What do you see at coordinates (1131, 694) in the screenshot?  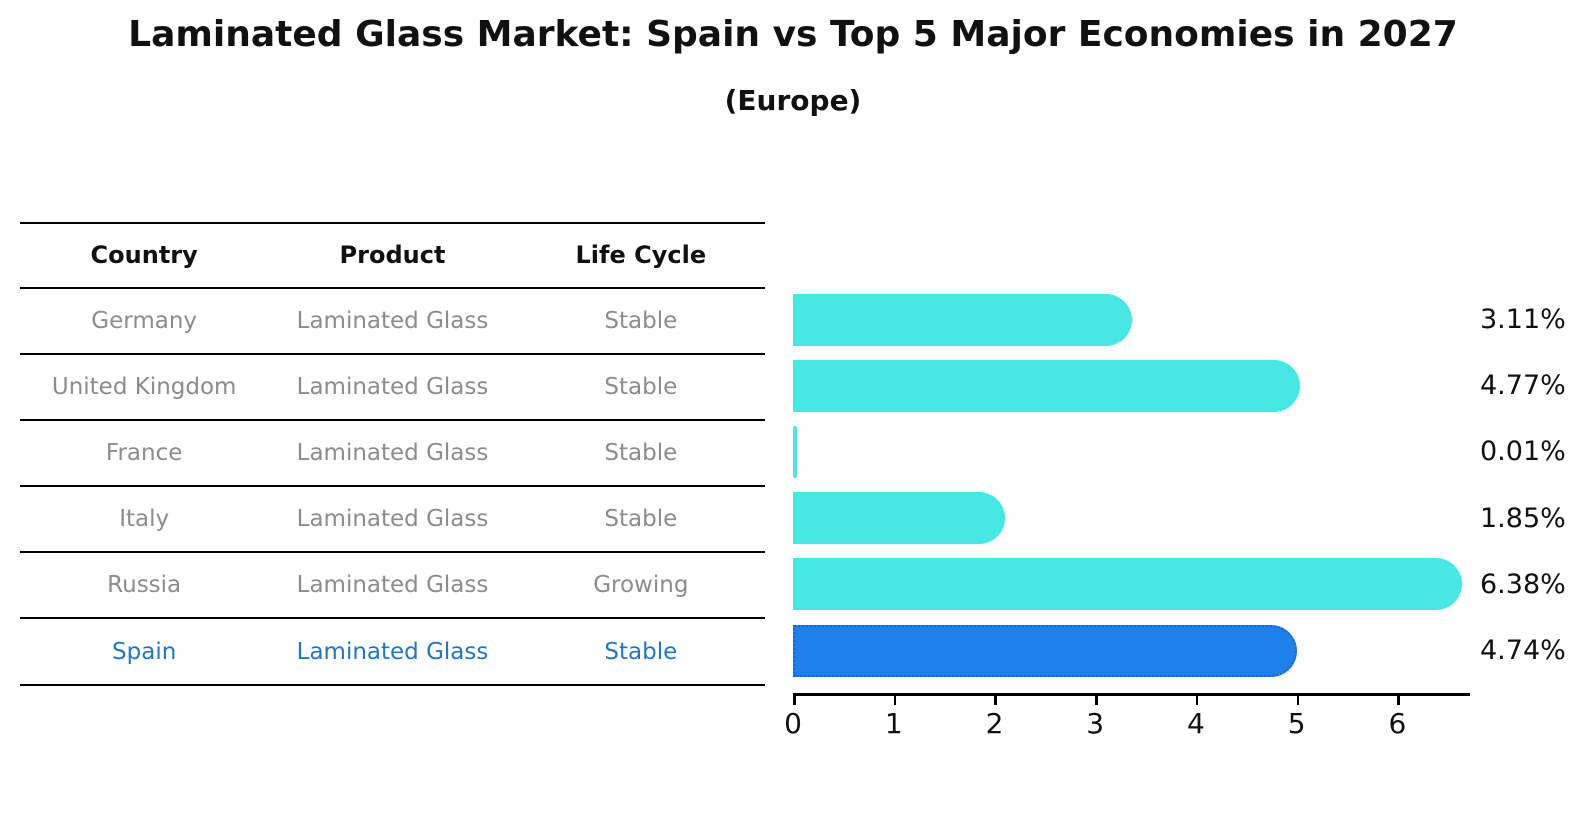 I see `x-axis-line` at bounding box center [1131, 694].